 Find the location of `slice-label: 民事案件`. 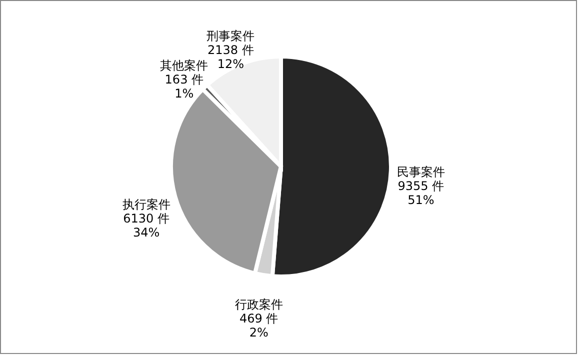

slice-label: 民事案件 is located at coordinates (420, 171).